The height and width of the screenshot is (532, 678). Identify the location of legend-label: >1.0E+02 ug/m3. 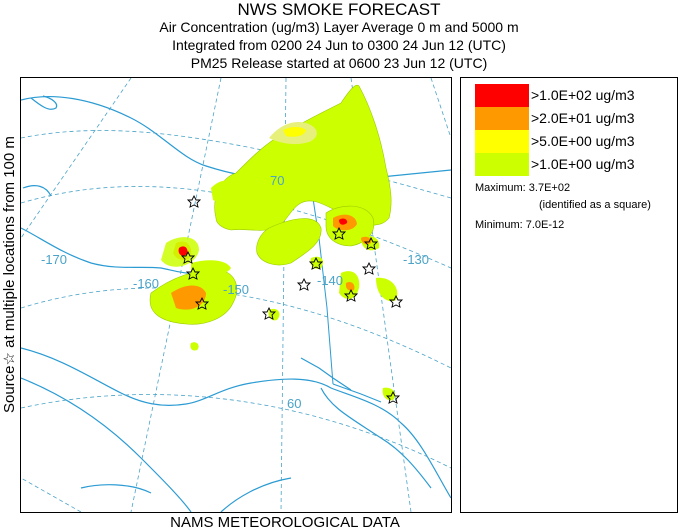
(583, 95).